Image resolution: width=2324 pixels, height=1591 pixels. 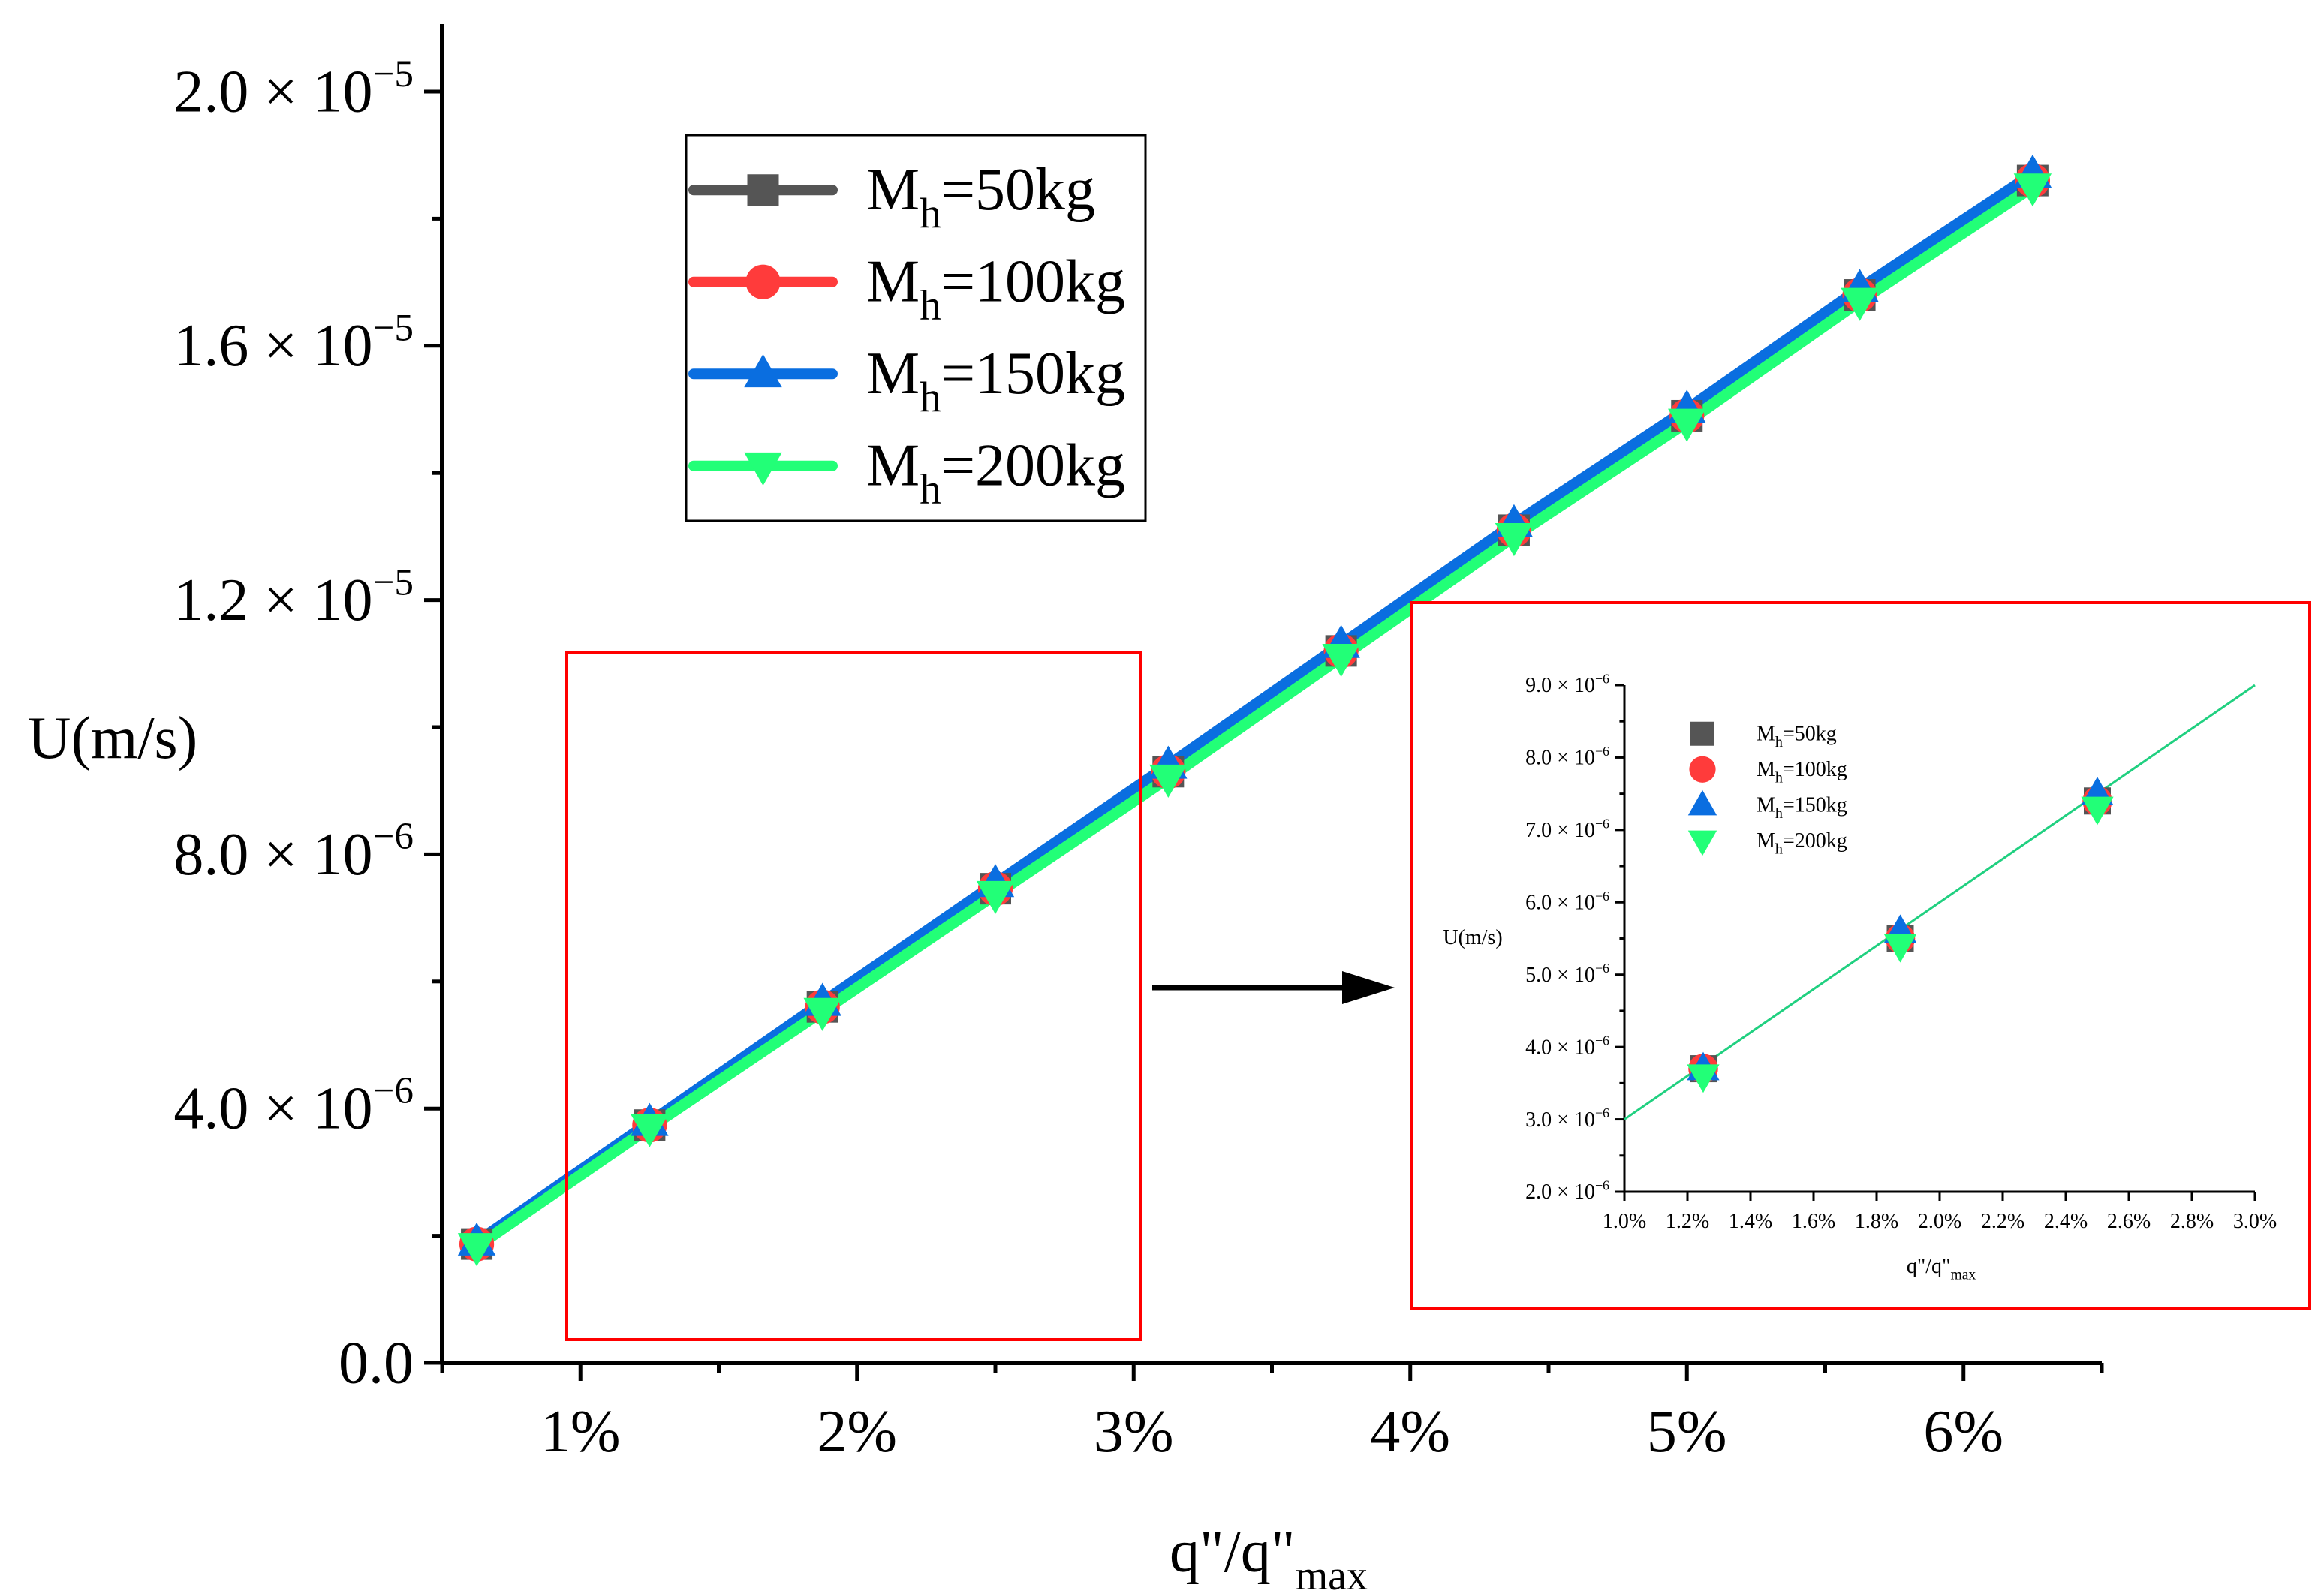 I want to click on y-tick-label: 2.0 × 10⁻⁵, so click(x=293, y=89).